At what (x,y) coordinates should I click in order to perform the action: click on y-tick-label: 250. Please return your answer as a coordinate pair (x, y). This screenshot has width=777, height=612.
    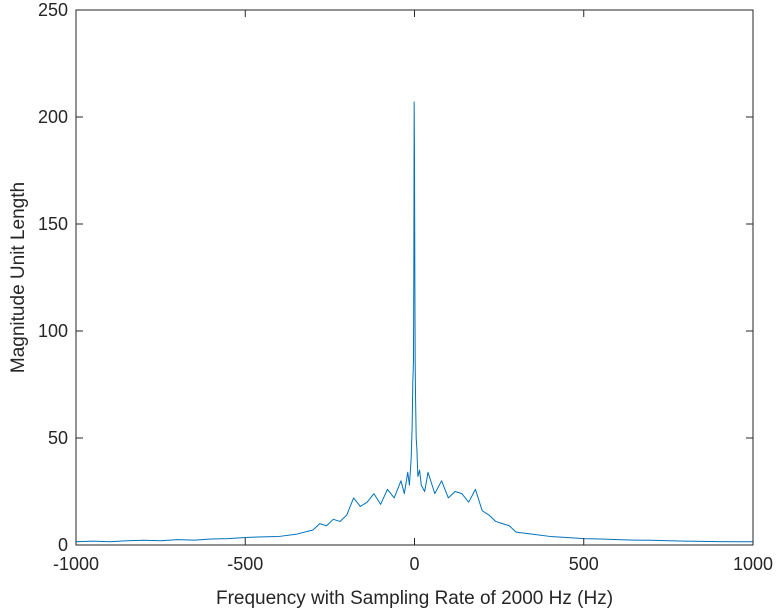
    Looking at the image, I should click on (53, 10).